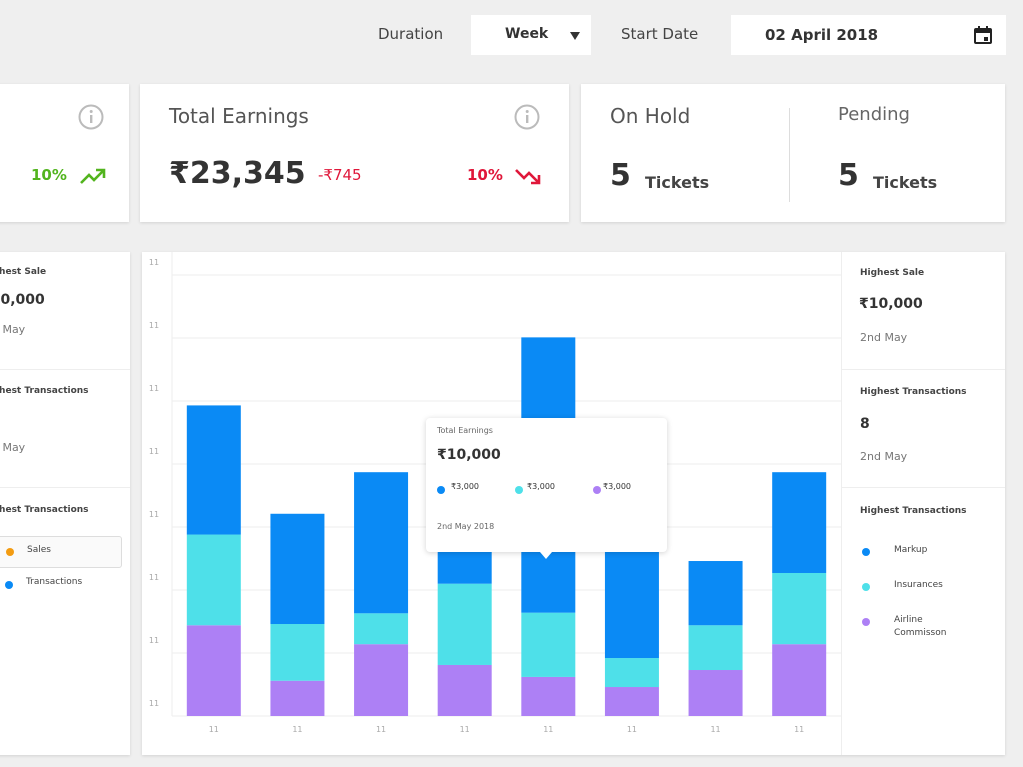 The image size is (1023, 767). I want to click on partial-card: 10%, so click(64, 153).